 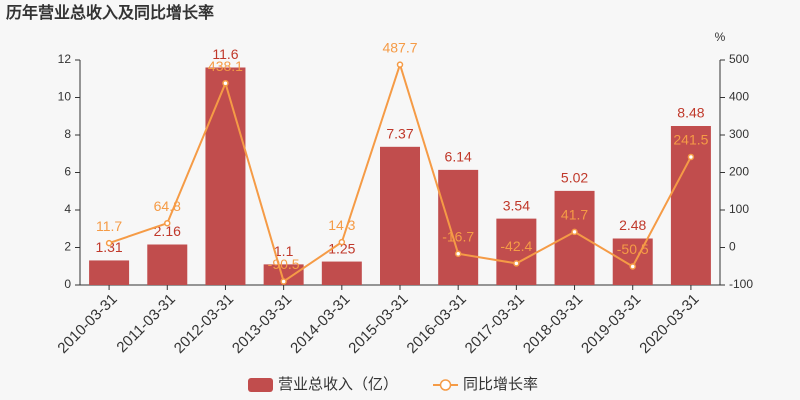 I want to click on y2-tick-label: 500, so click(x=739, y=59).